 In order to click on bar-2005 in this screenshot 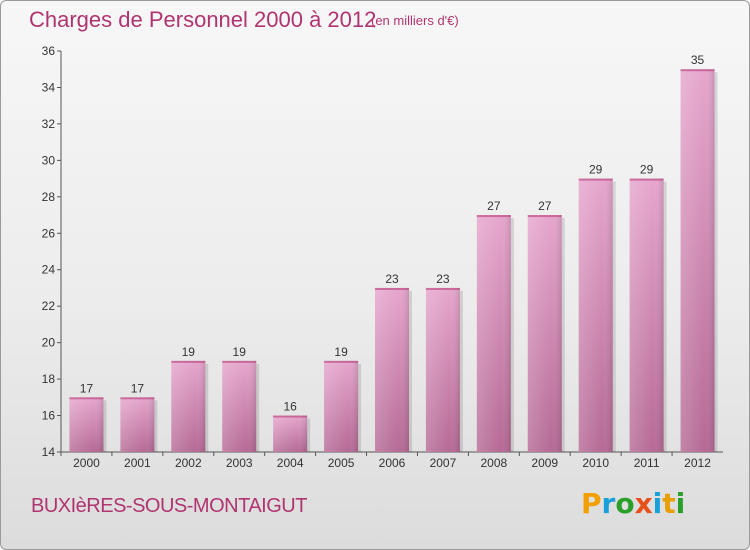, I will do `click(343, 406)`.